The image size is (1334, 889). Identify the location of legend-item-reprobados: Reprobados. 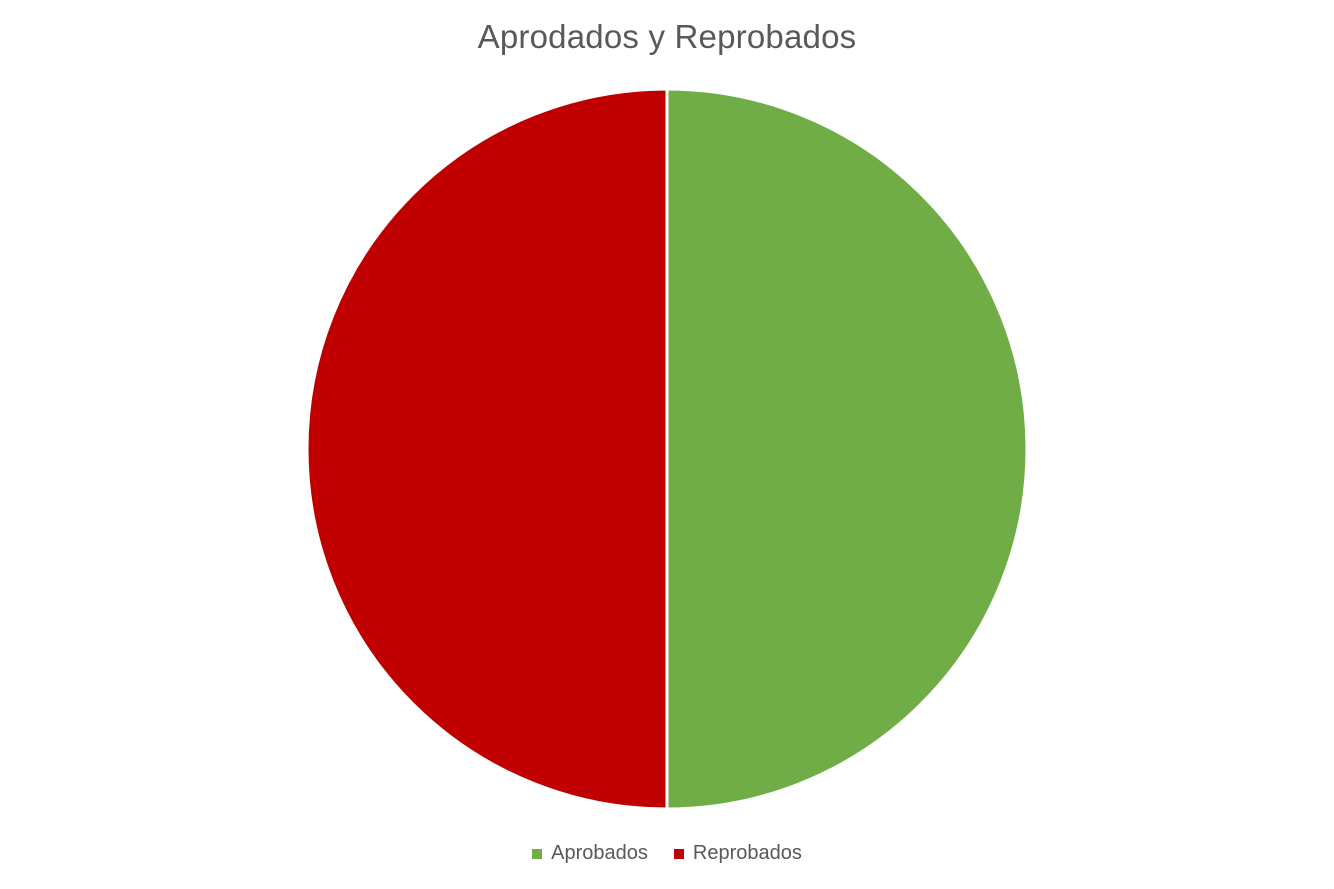
(737, 853).